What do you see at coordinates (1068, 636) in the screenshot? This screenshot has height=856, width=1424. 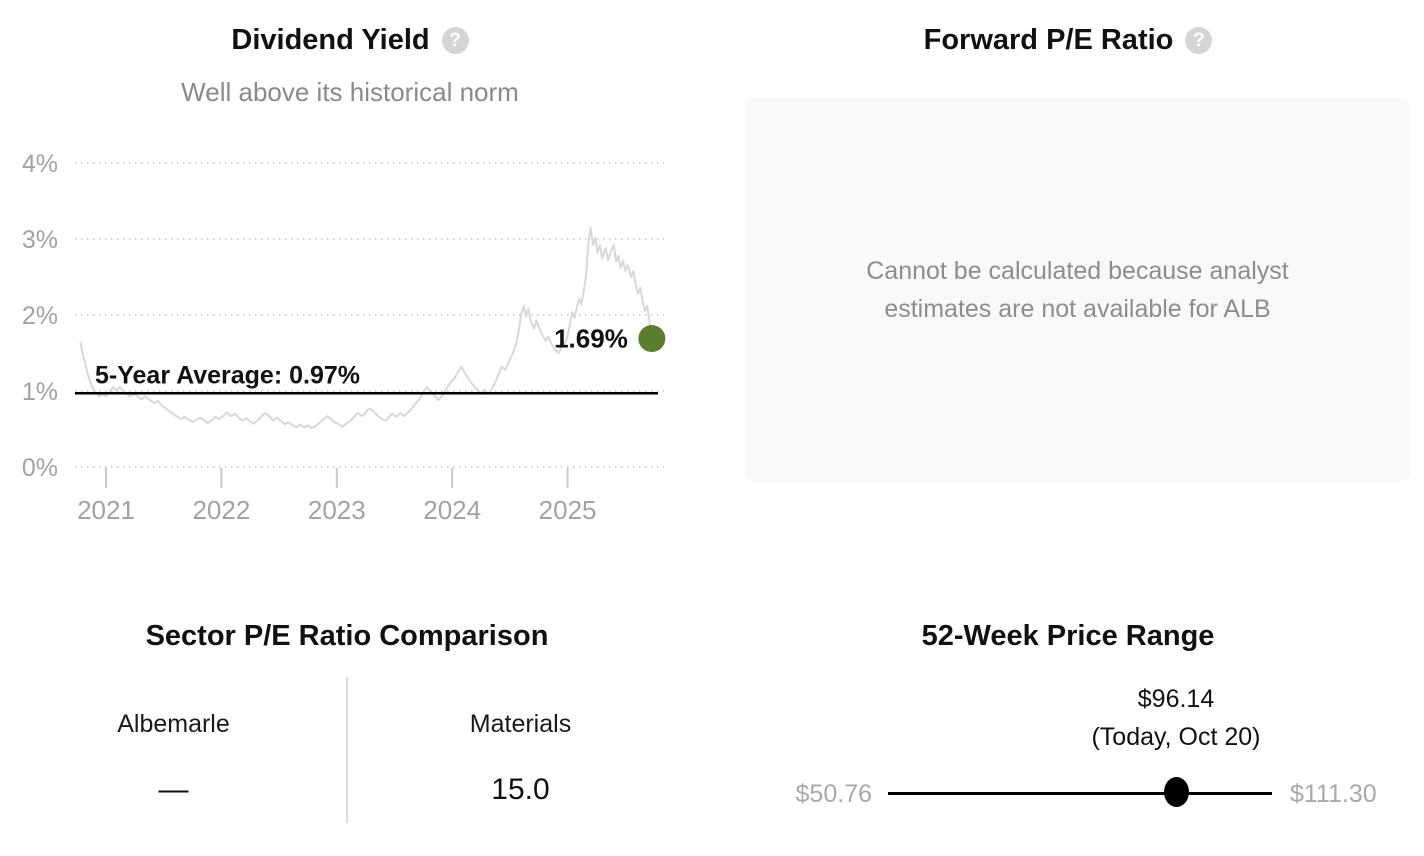 I see `price-range-title: 52-Week Price Range` at bounding box center [1068, 636].